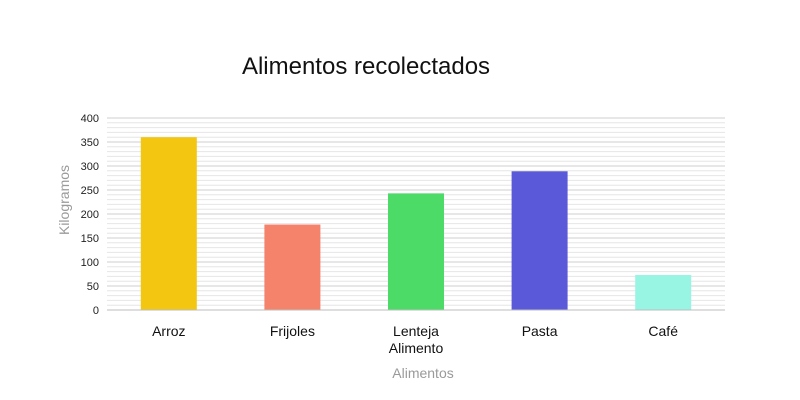  I want to click on chart-title: Alimentos recolectados, so click(366, 66).